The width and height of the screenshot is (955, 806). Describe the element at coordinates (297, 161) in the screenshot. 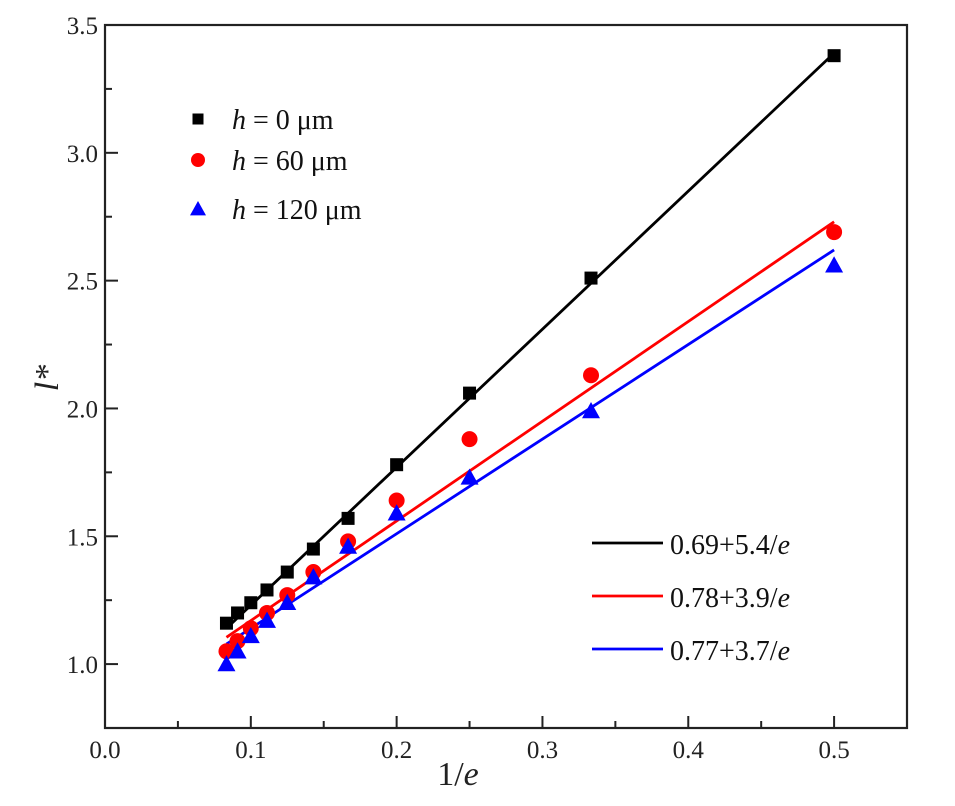

I see `legend-label-rest: = 60 μm` at that location.